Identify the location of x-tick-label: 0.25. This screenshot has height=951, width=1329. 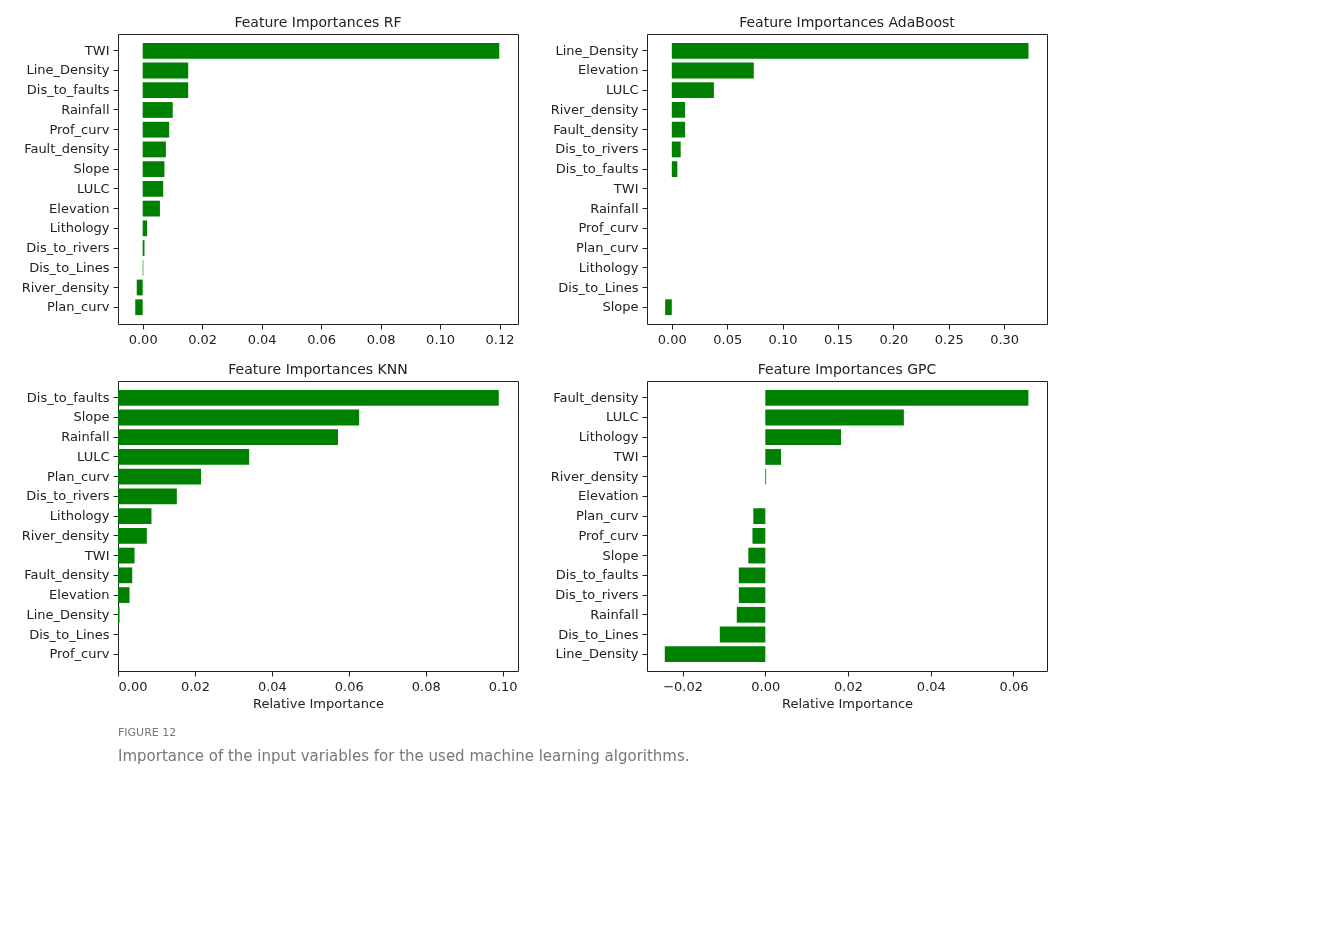
(949, 339).